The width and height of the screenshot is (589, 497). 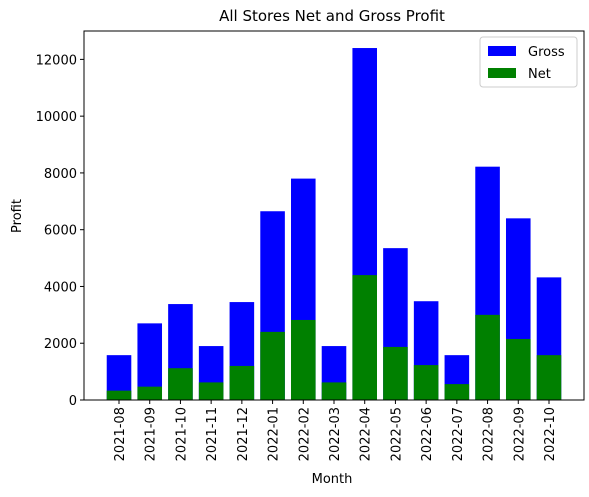 I want to click on x-axis-label: Month, so click(x=332, y=479).